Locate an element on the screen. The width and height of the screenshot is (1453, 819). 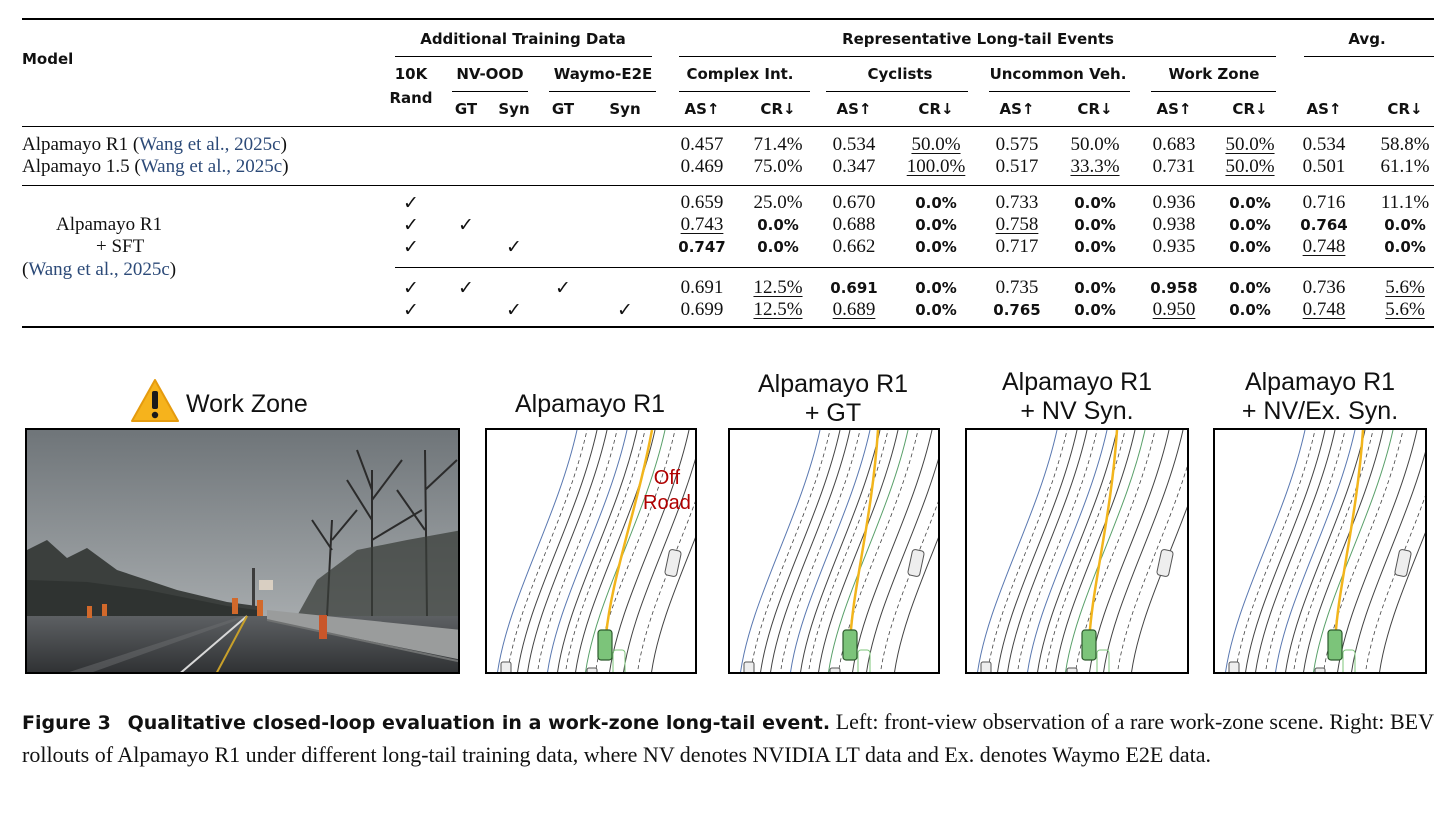
table-cell: 0.950 is located at coordinates (1174, 309).